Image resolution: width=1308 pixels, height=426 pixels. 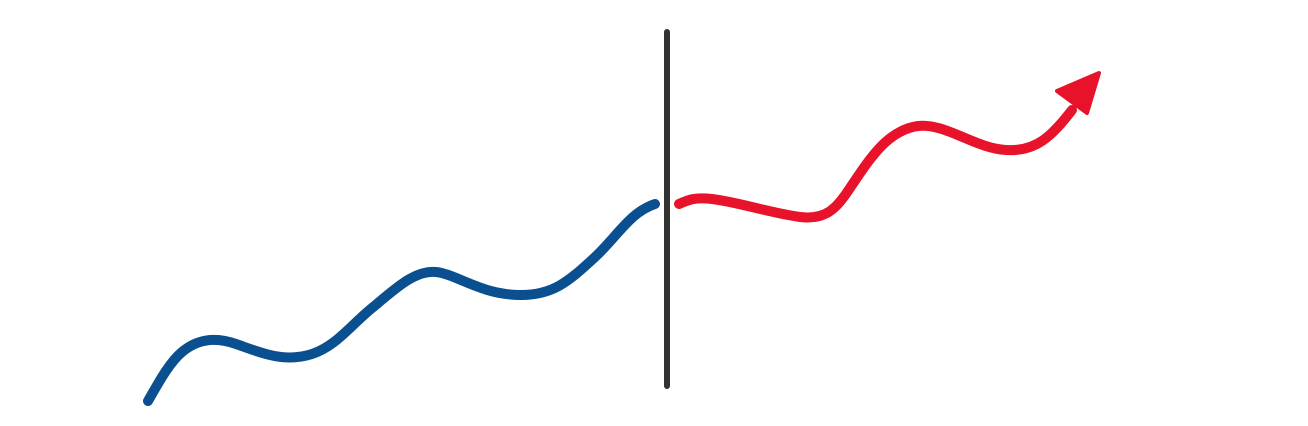 I want to click on future-trend-line, so click(x=875, y=164).